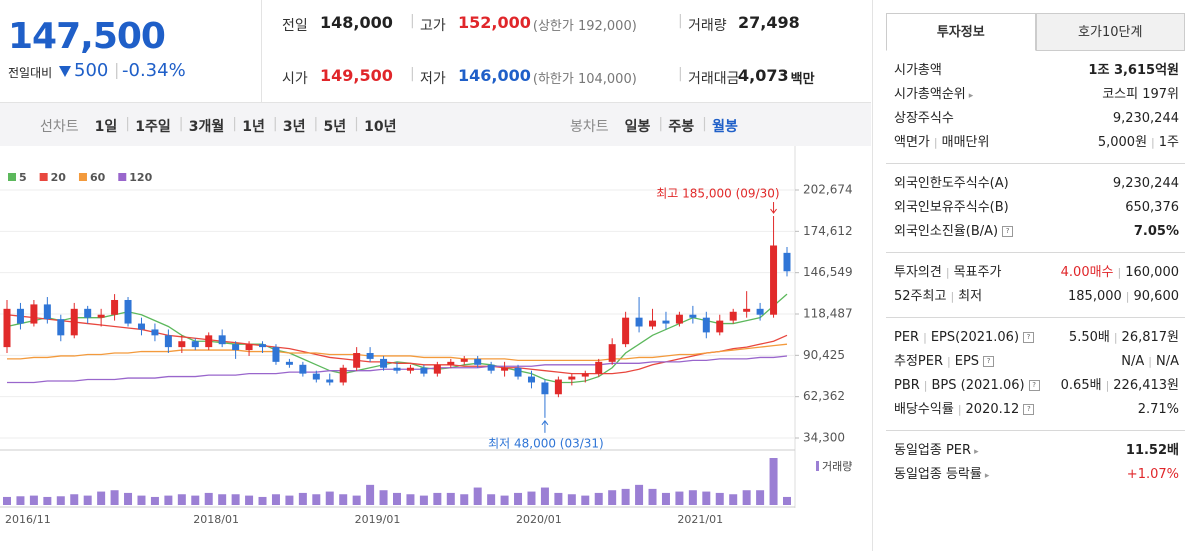 The width and height of the screenshot is (1188, 551). What do you see at coordinates (106, 127) in the screenshot?
I see `period-button: 1일` at bounding box center [106, 127].